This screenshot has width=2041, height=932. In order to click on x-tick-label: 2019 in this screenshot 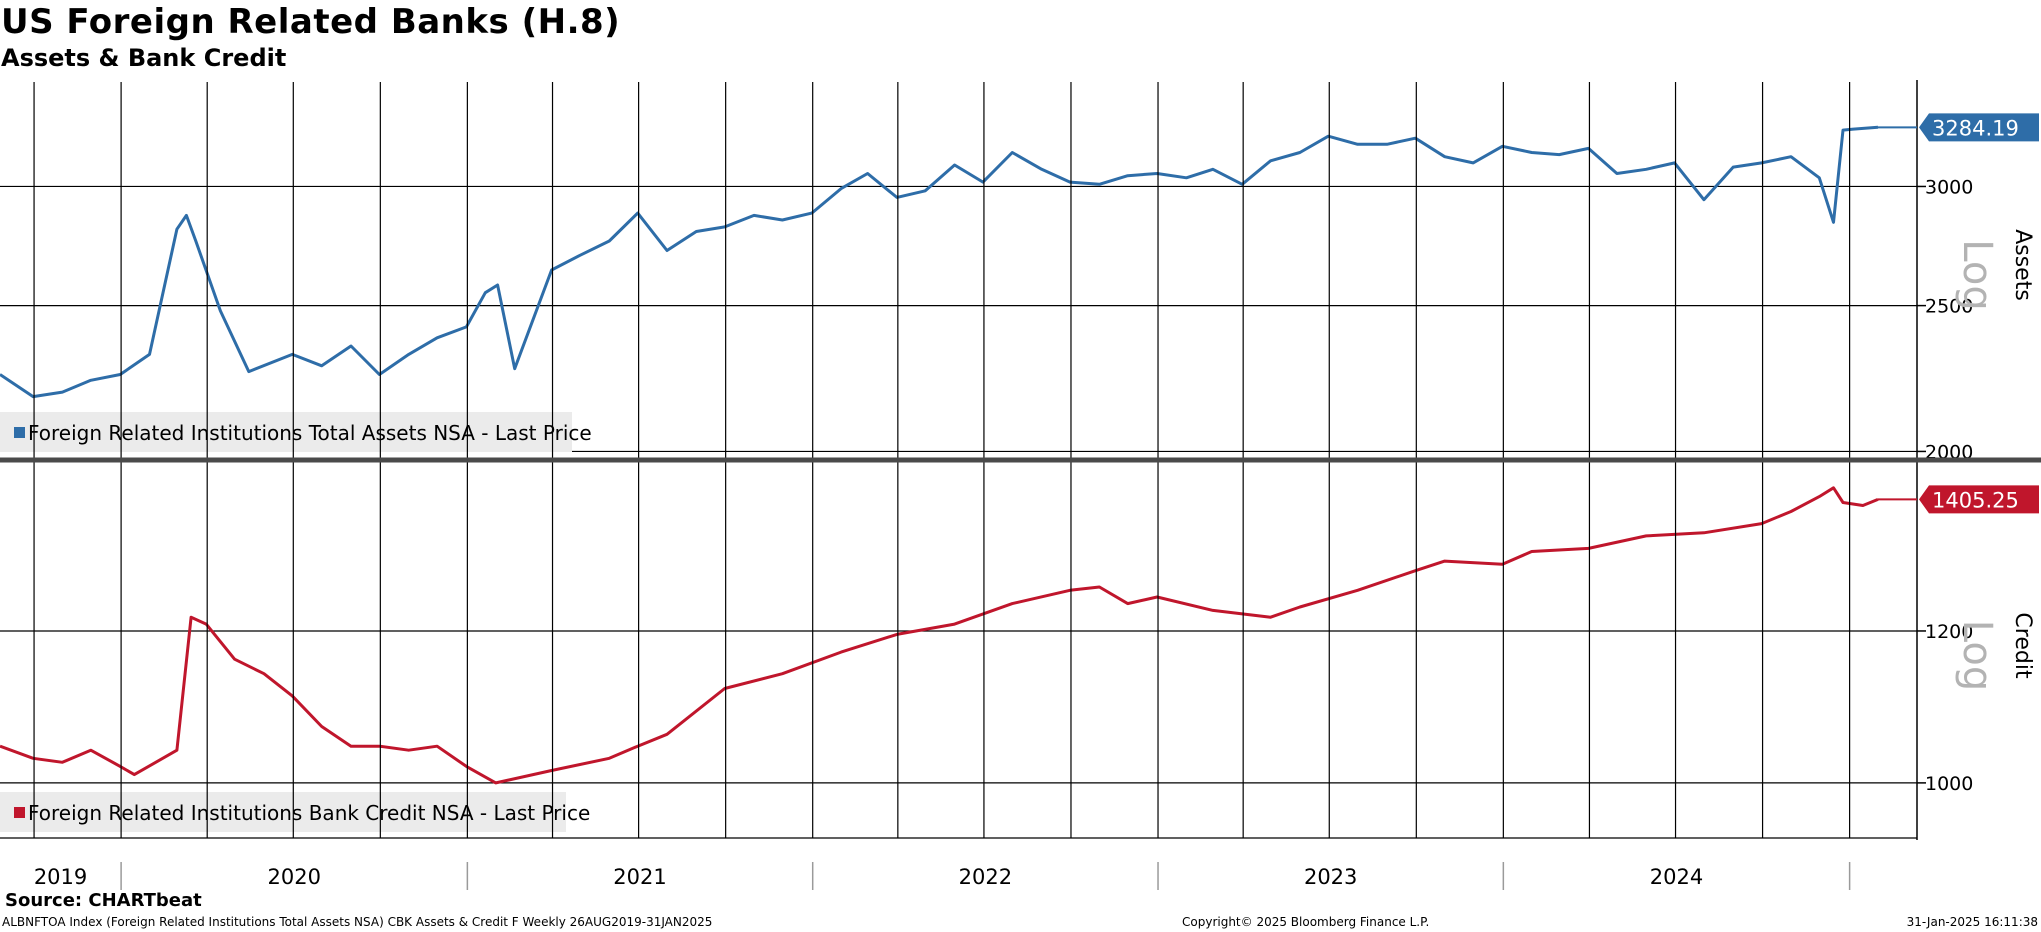, I will do `click(60, 877)`.